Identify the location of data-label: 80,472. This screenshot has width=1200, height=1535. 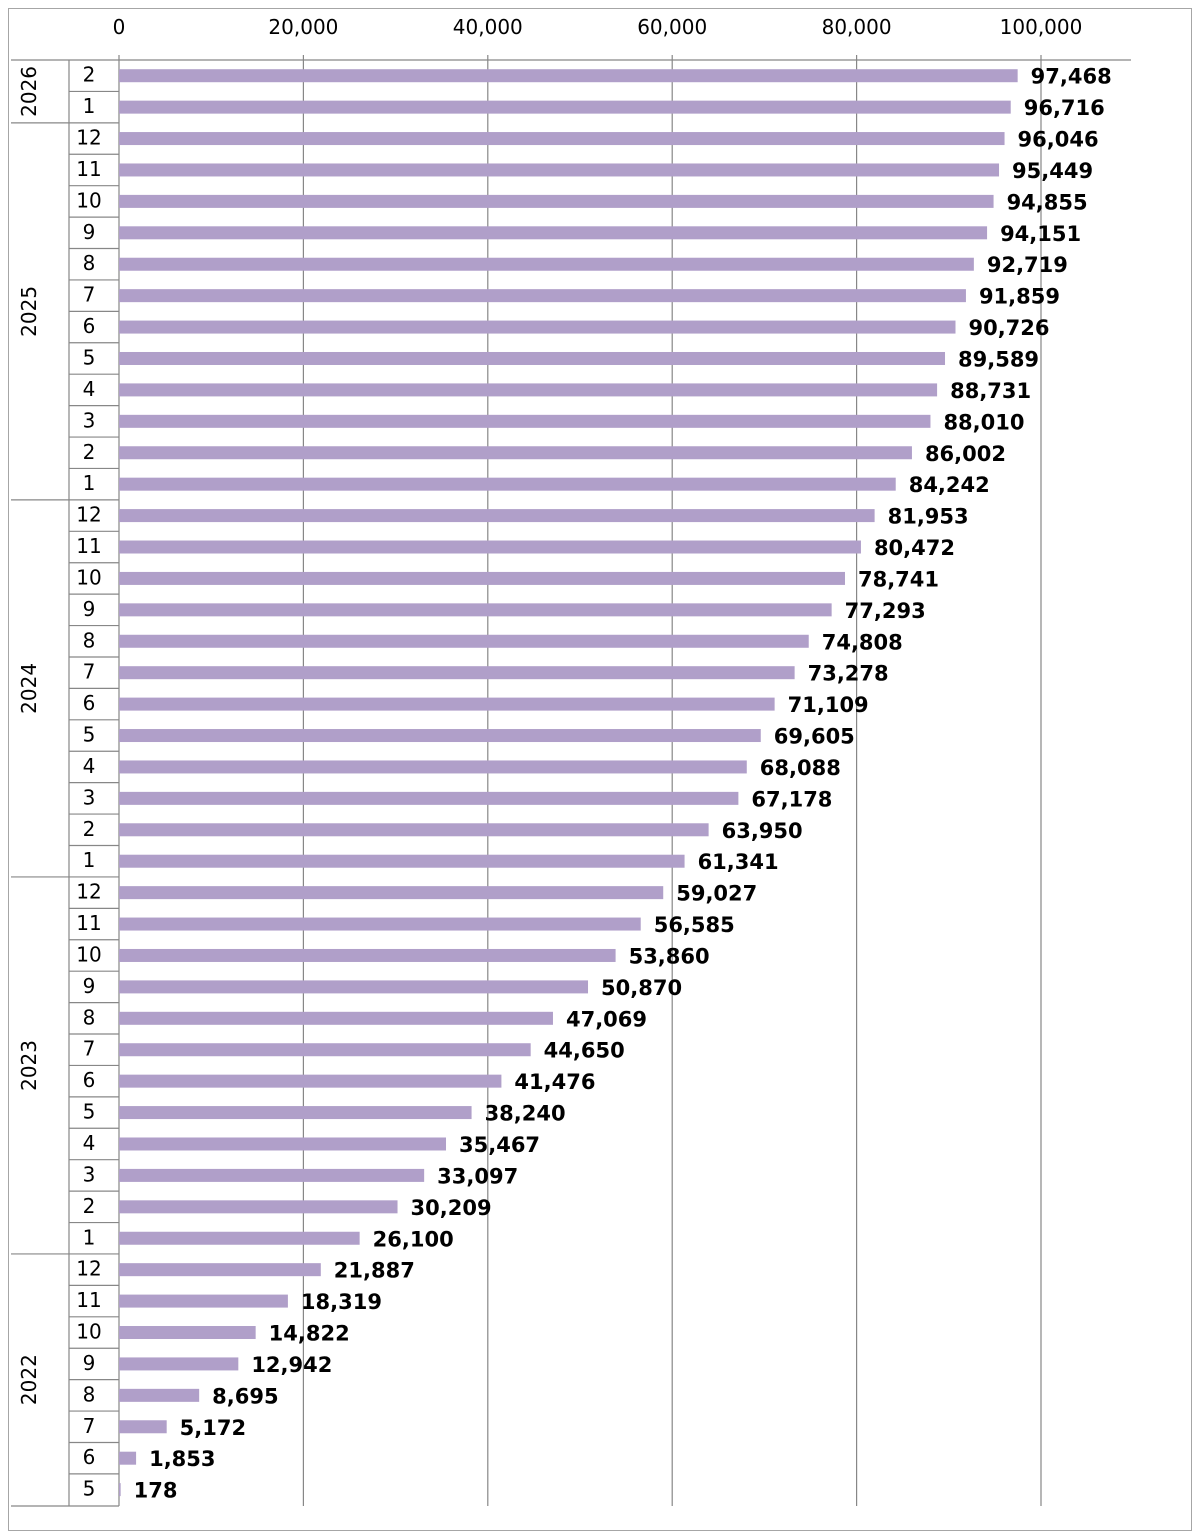
(914, 548).